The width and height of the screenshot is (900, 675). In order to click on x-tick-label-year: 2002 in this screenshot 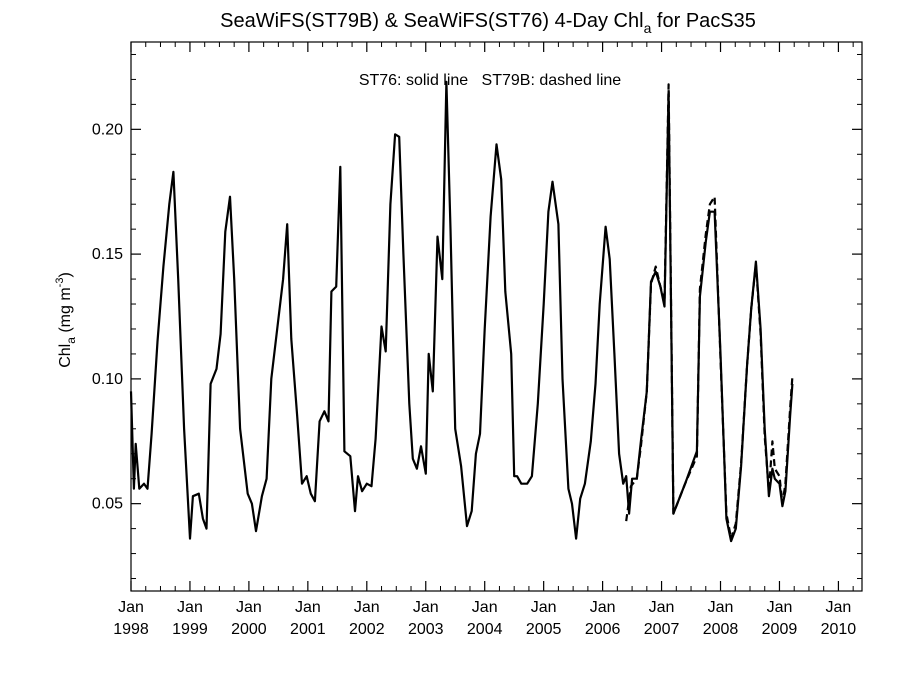, I will do `click(367, 629)`.